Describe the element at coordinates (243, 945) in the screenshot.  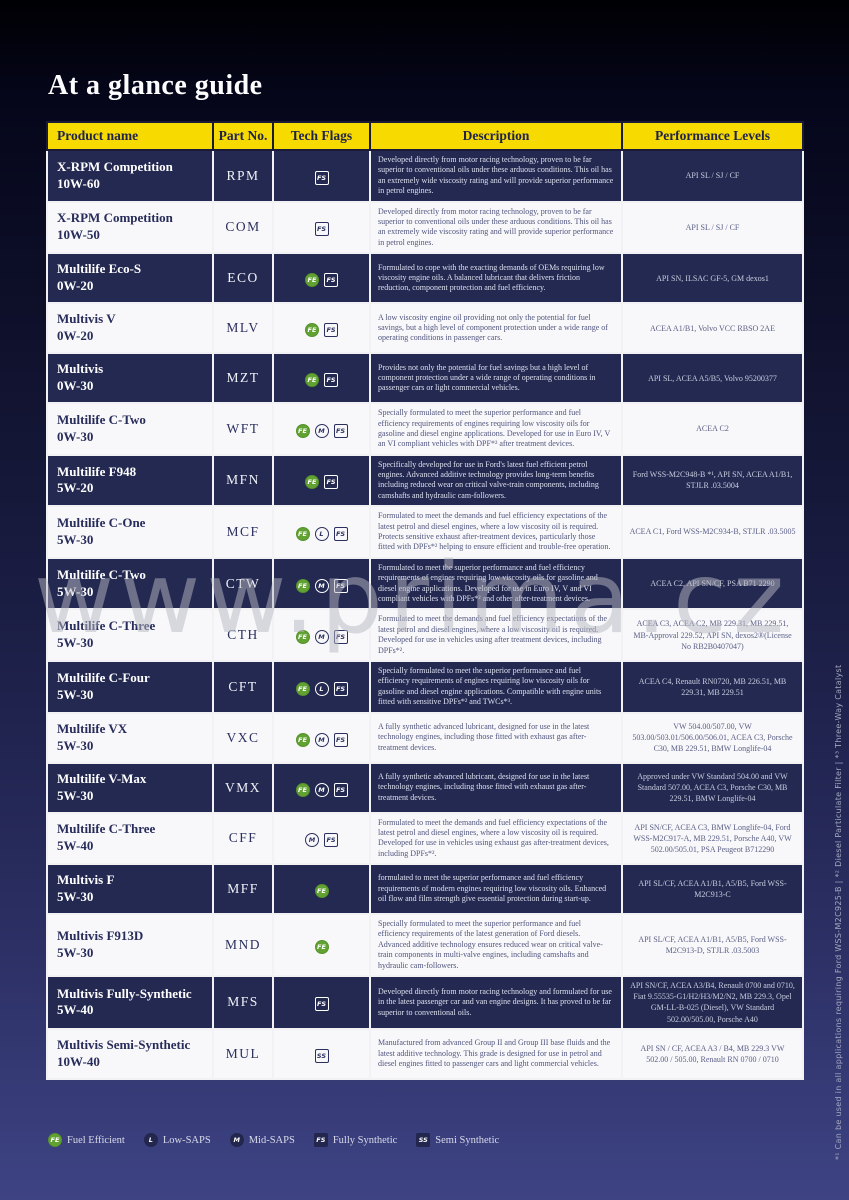
I see `part-no-cell: MND` at that location.